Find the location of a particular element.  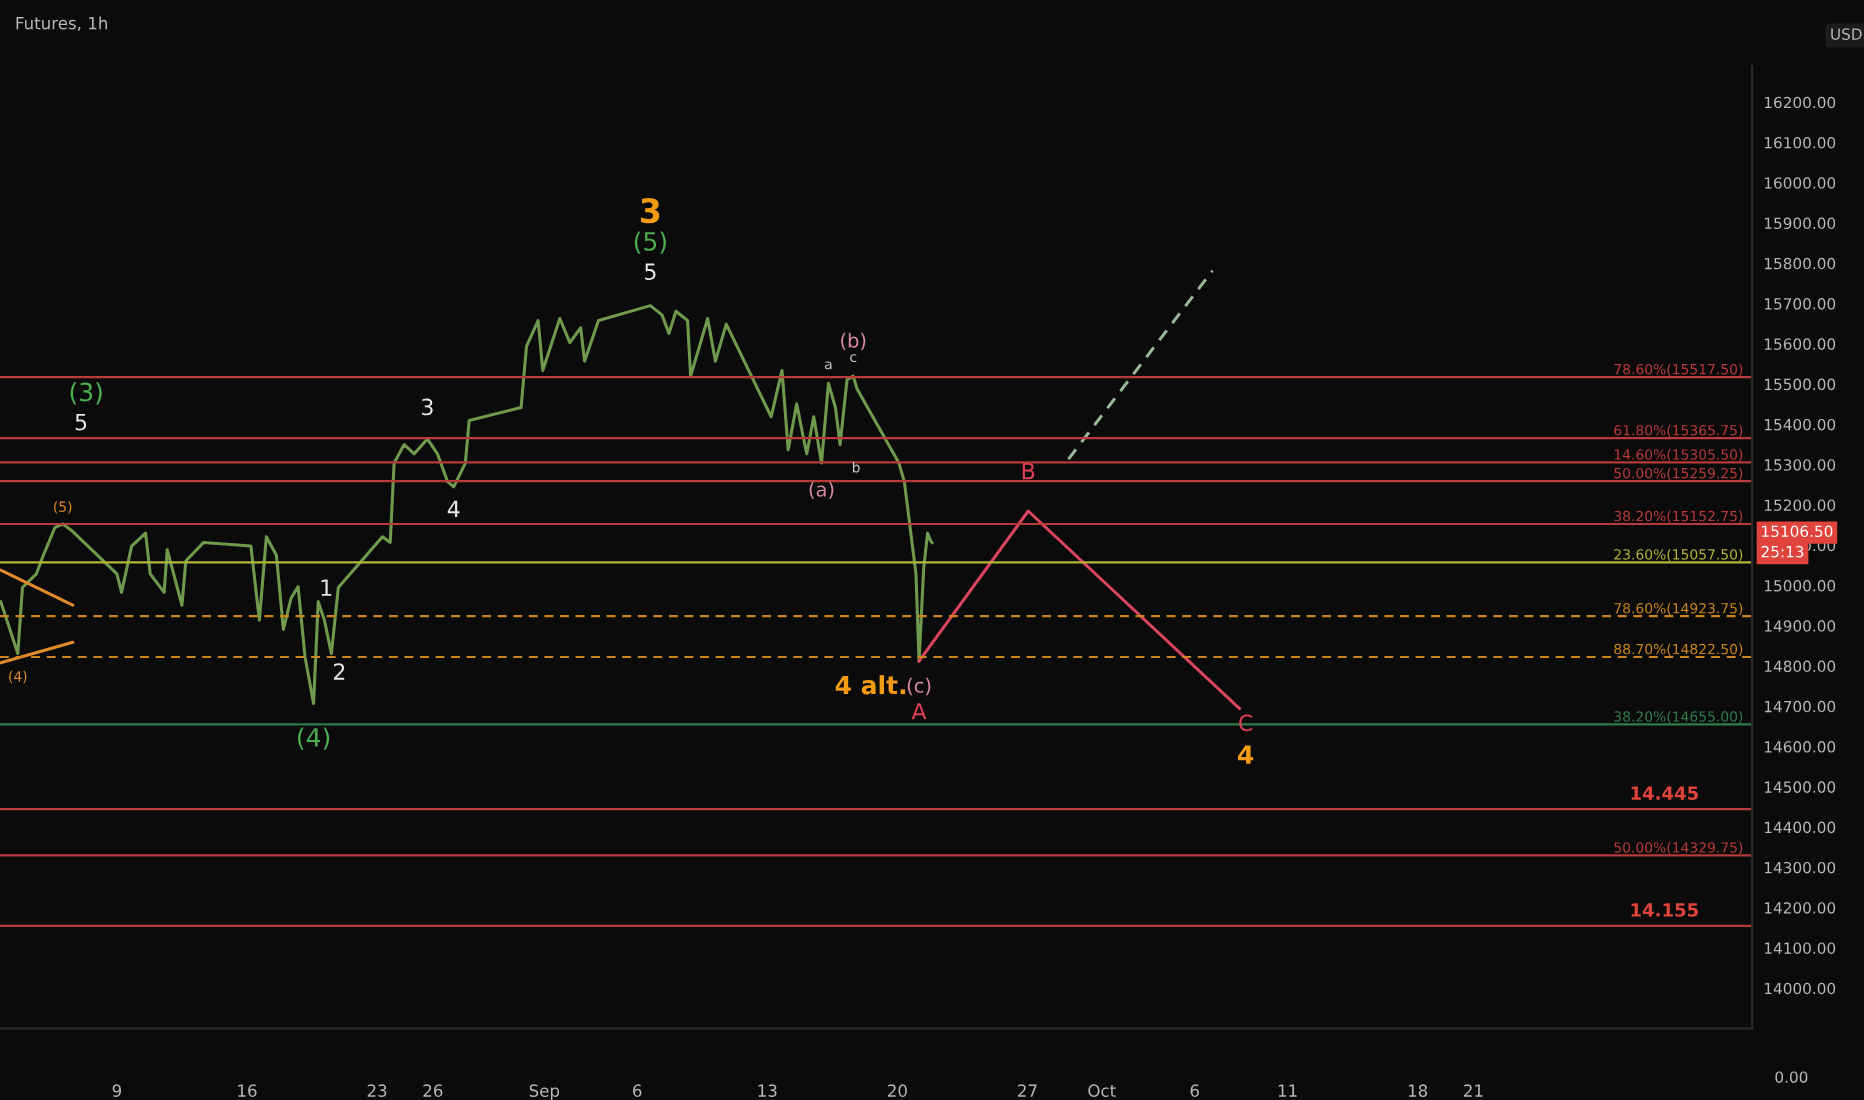

x-tick-label: Oct is located at coordinates (1102, 1090).